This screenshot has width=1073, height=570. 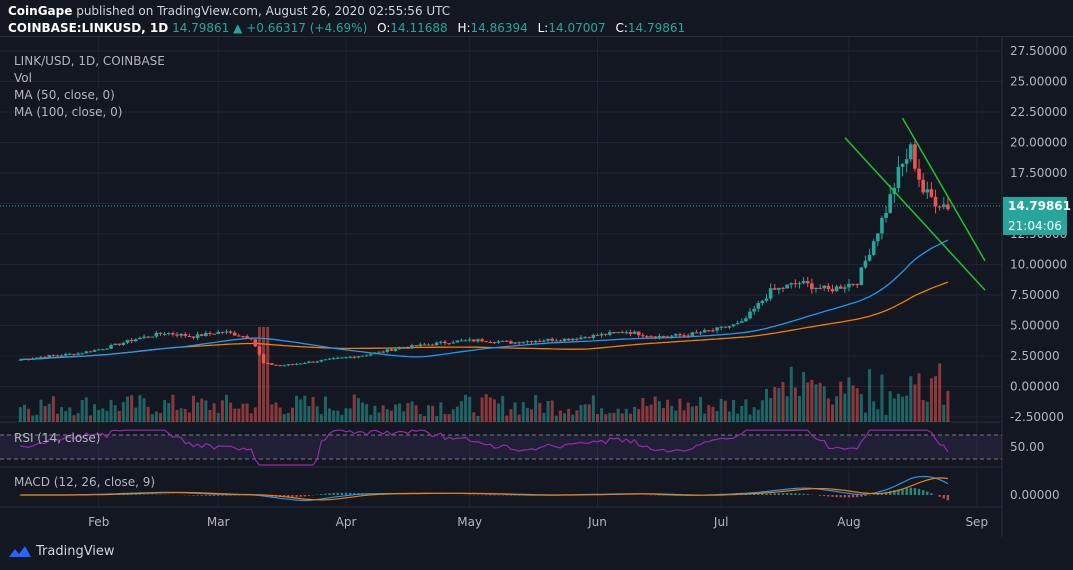 What do you see at coordinates (621, 28) in the screenshot?
I see `close-label: C:` at bounding box center [621, 28].